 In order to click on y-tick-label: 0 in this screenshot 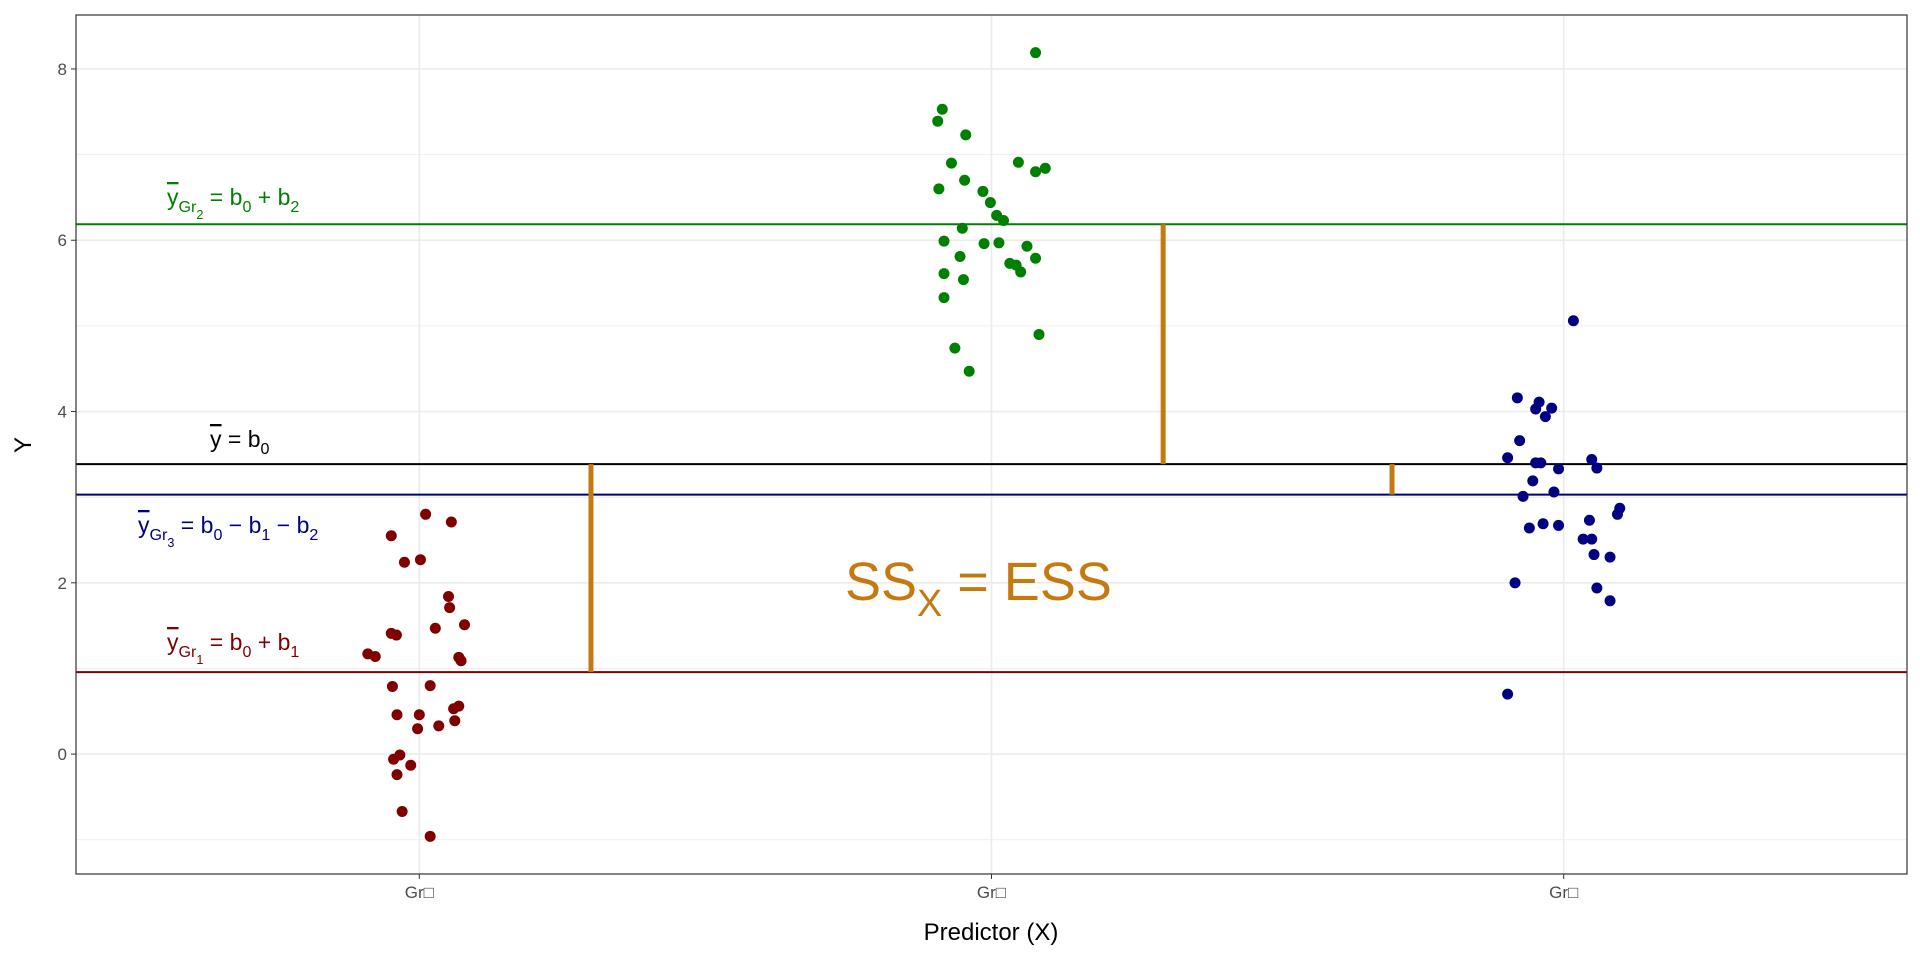, I will do `click(62, 754)`.